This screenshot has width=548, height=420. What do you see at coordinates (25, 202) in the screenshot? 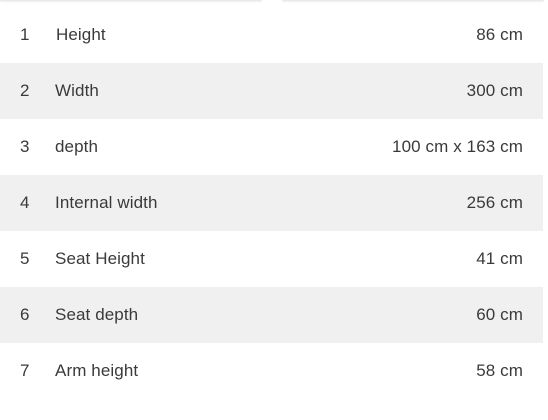
I see `row-index: 4` at bounding box center [25, 202].